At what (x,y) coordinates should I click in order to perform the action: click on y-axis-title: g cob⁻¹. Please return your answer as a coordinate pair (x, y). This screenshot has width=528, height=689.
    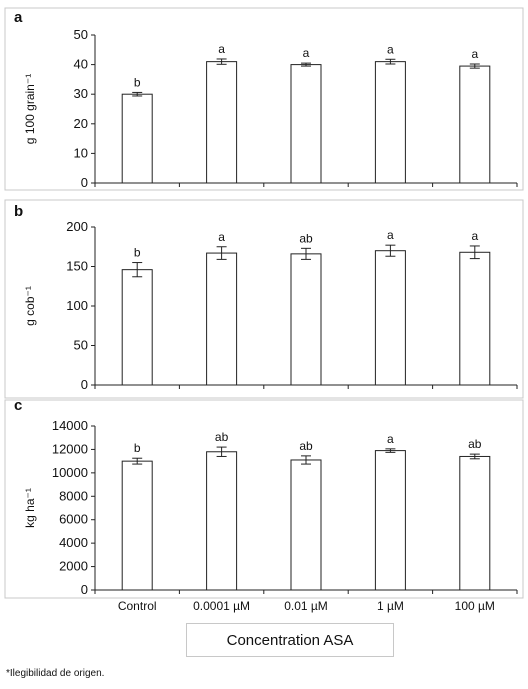
    Looking at the image, I should click on (30, 306).